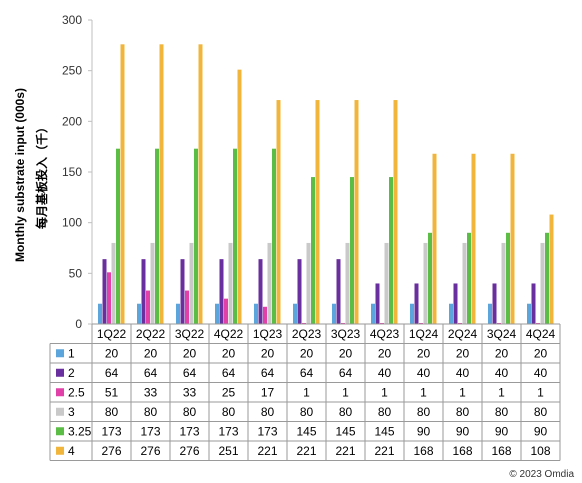 The width and height of the screenshot is (582, 483). I want to click on y-axis-label: Monthly substrate input (000s), so click(20, 175).